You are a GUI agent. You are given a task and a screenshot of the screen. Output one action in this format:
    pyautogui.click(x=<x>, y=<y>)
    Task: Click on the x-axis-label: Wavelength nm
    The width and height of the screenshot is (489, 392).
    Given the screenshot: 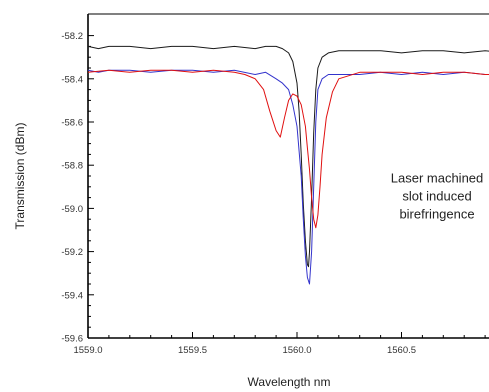 What is the action you would take?
    pyautogui.click(x=289, y=382)
    